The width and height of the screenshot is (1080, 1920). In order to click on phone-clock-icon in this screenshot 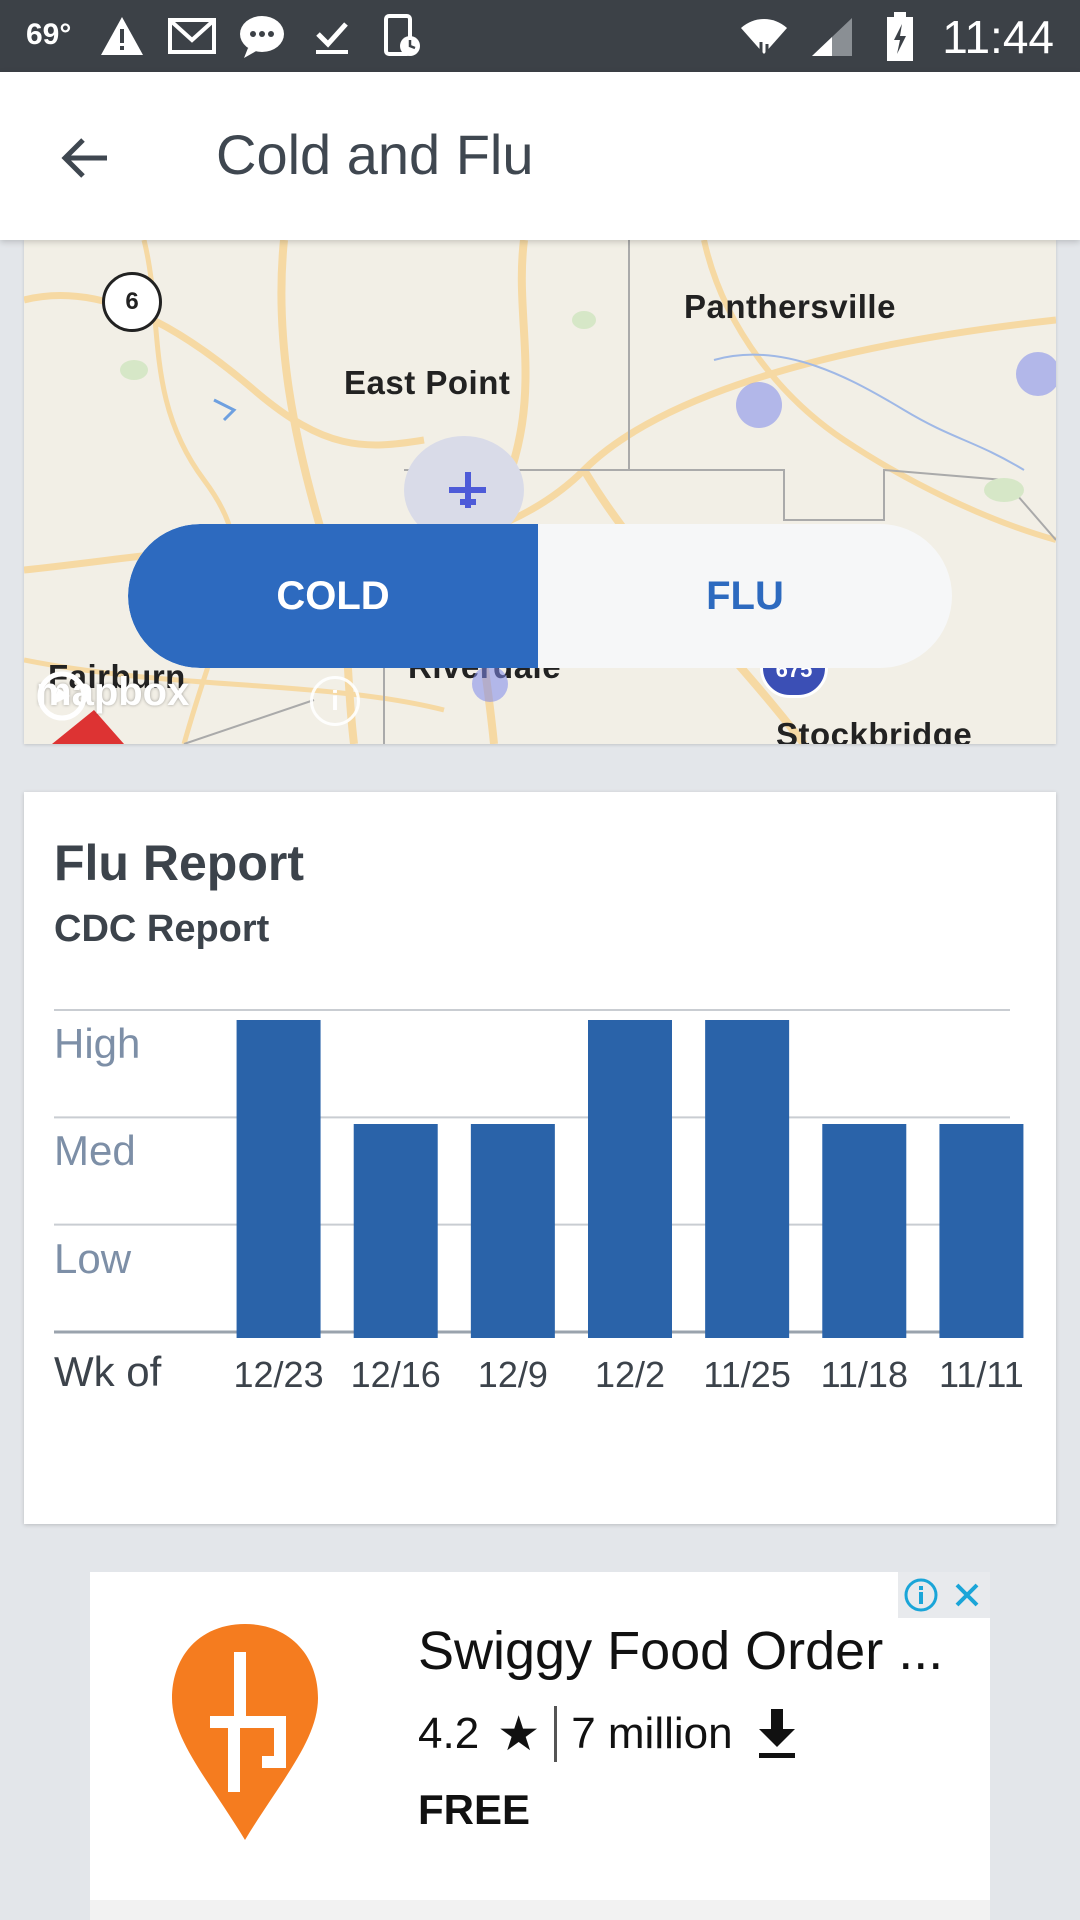, I will do `click(402, 36)`.